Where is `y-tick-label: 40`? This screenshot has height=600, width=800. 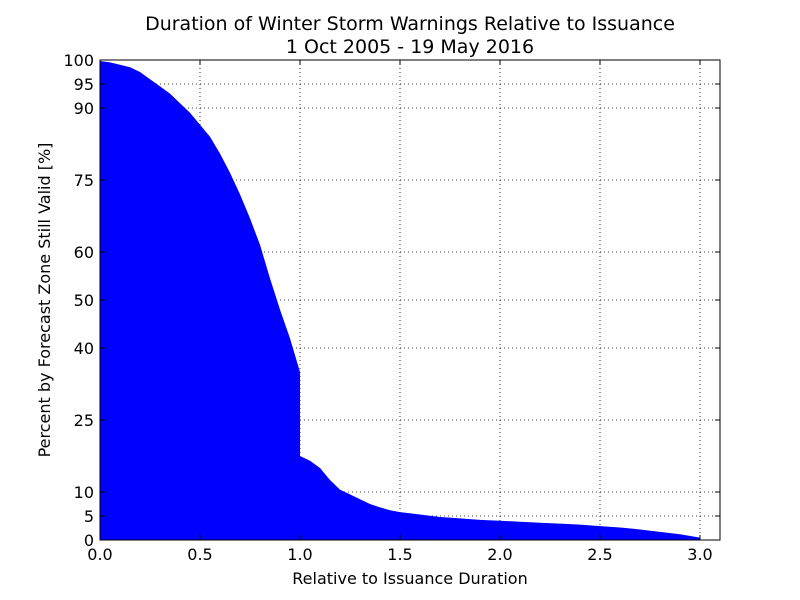 y-tick-label: 40 is located at coordinates (84, 348).